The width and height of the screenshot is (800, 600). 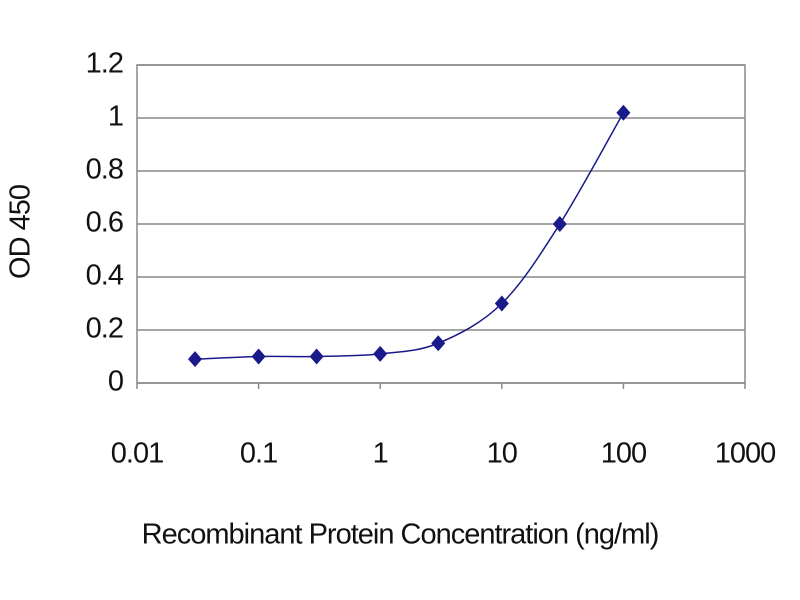 What do you see at coordinates (104, 223) in the screenshot?
I see `y-tick-label: 0.6` at bounding box center [104, 223].